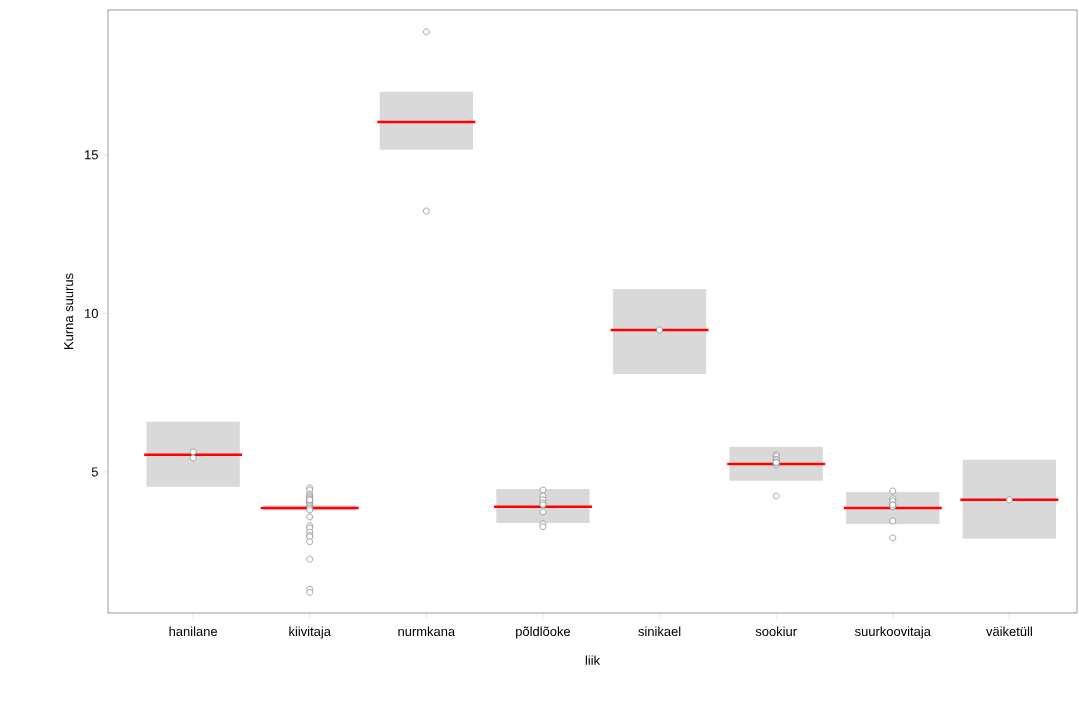 The width and height of the screenshot is (1079, 713). Describe the element at coordinates (659, 631) in the screenshot. I see `x-tick-label: sinikael` at that location.